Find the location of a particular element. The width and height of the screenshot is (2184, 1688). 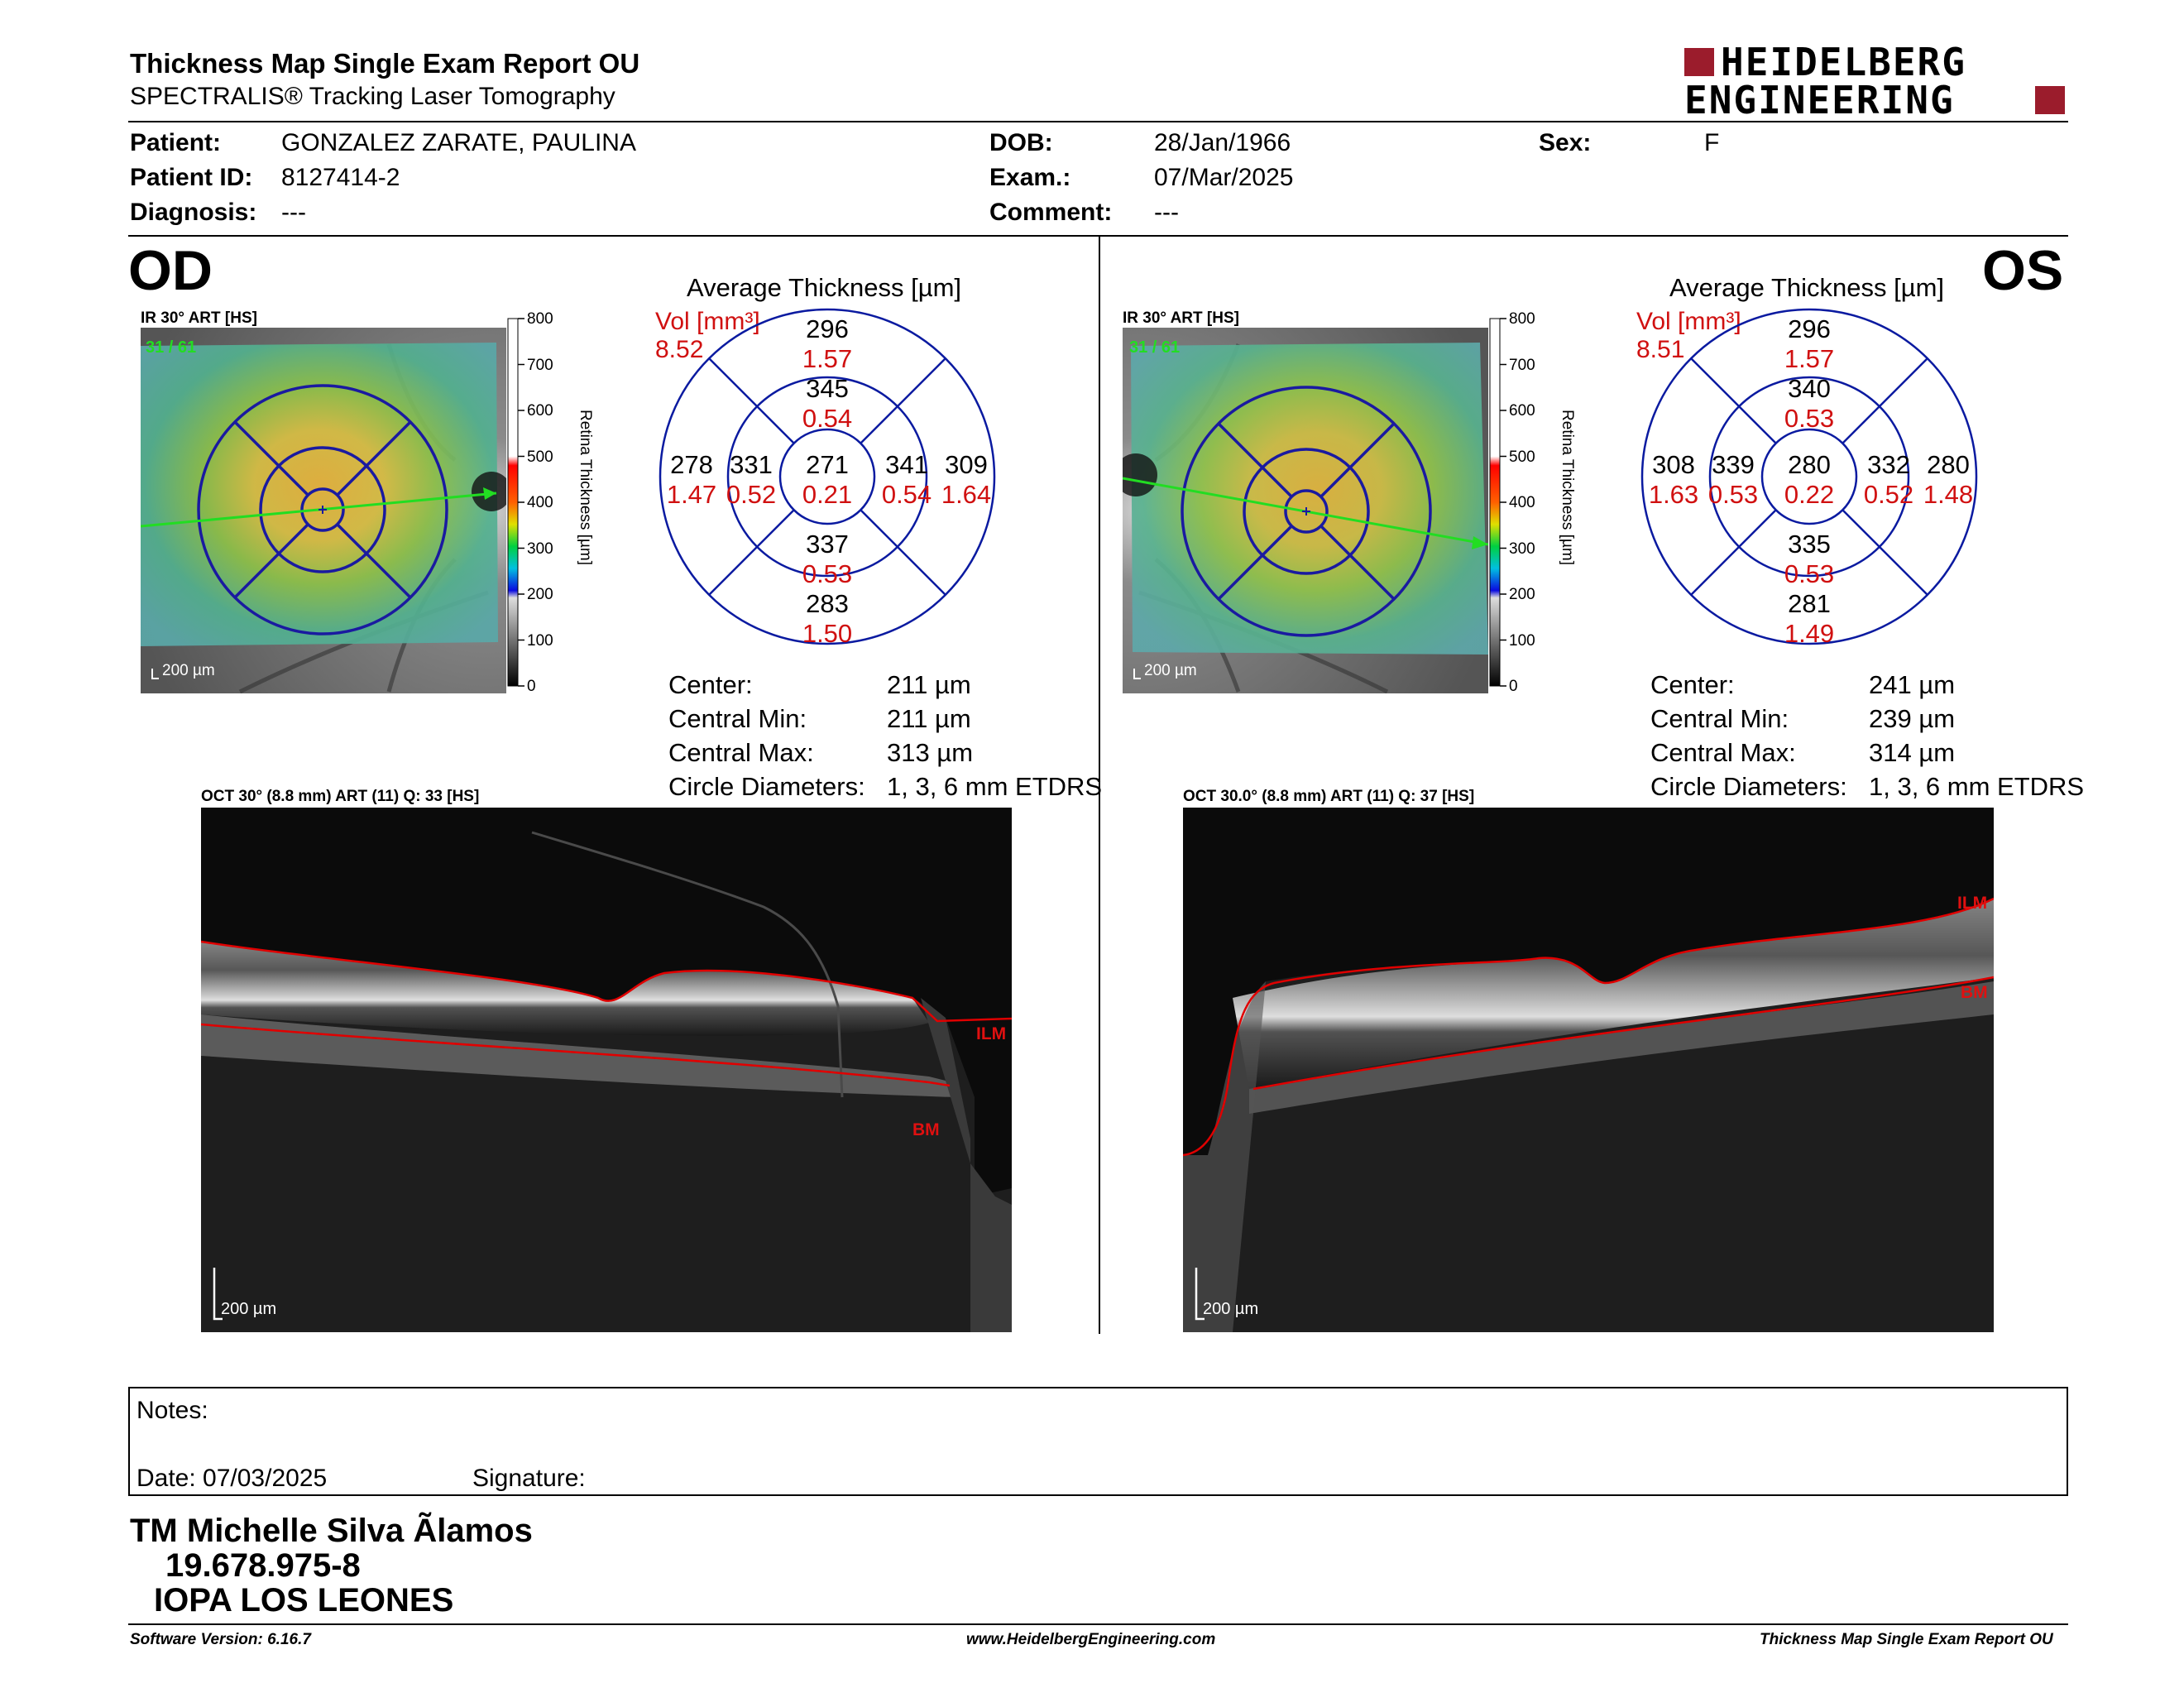

os-cbar-tick-0: 0 is located at coordinates (1513, 686).